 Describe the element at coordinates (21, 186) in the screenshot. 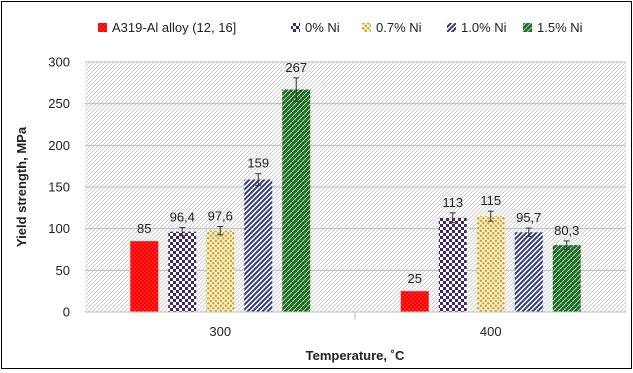

I see `y-axis-title: Yield strength, MPa` at that location.